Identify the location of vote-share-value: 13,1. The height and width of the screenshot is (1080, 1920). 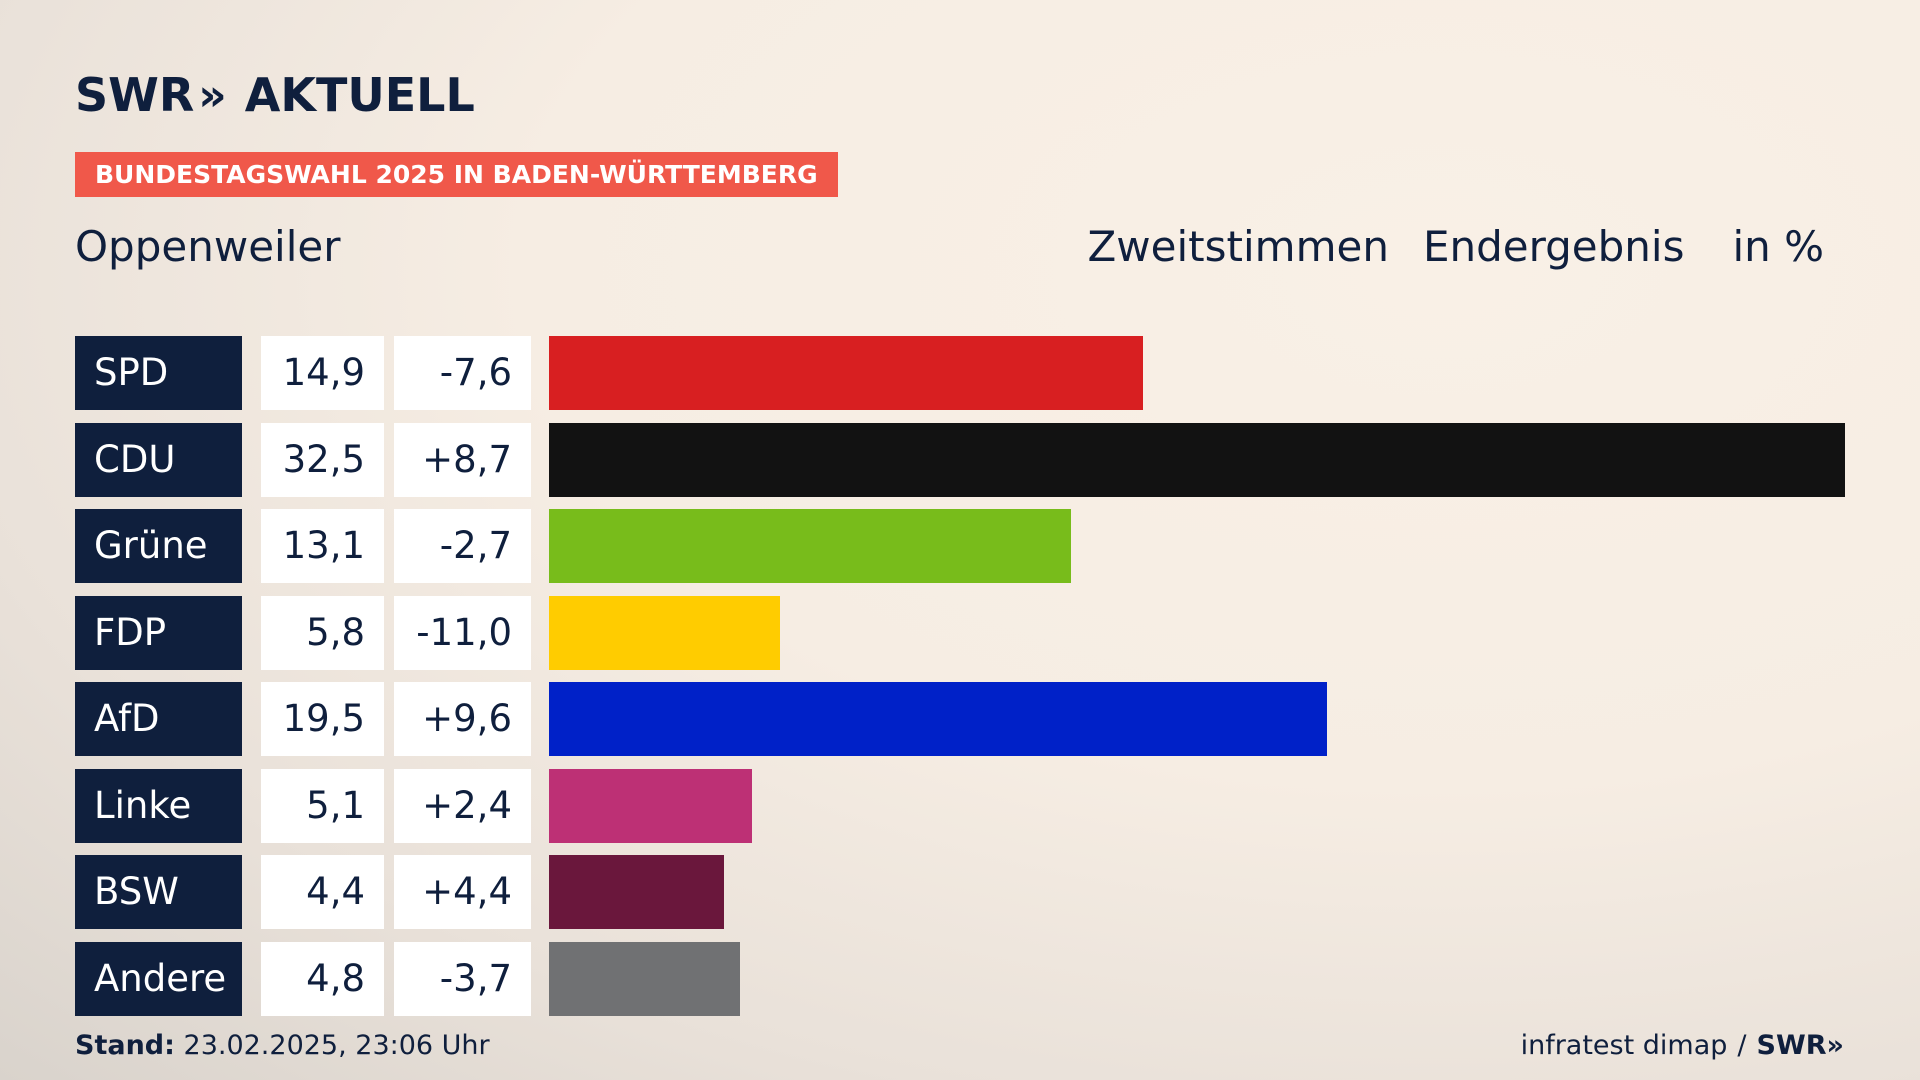
(322, 546).